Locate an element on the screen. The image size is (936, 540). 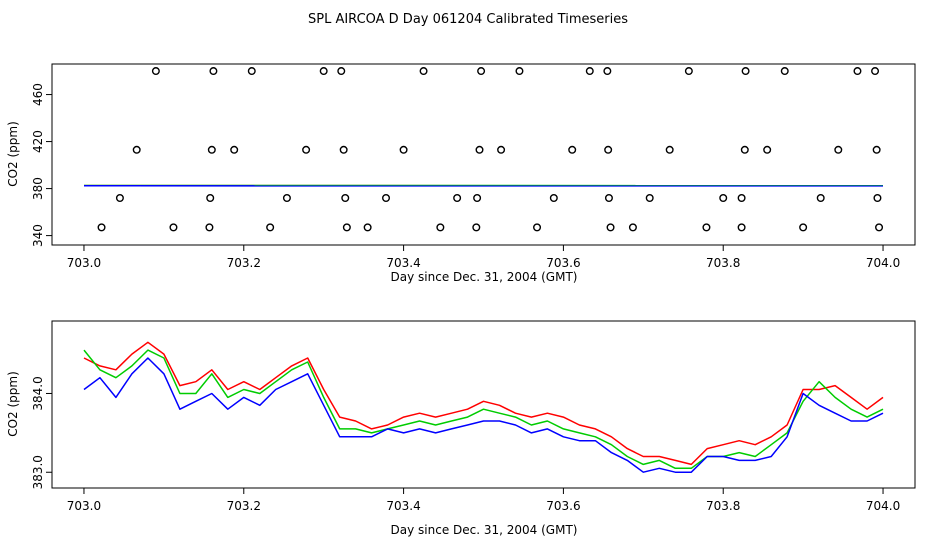
y-tick-label: 420 is located at coordinates (38, 141).